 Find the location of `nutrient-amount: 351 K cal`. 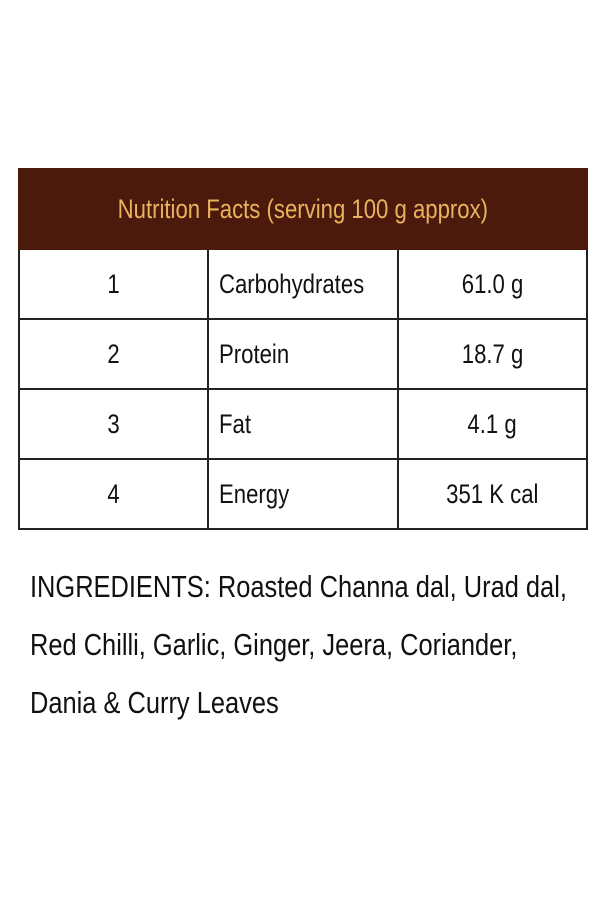

nutrient-amount: 351 K cal is located at coordinates (492, 493).